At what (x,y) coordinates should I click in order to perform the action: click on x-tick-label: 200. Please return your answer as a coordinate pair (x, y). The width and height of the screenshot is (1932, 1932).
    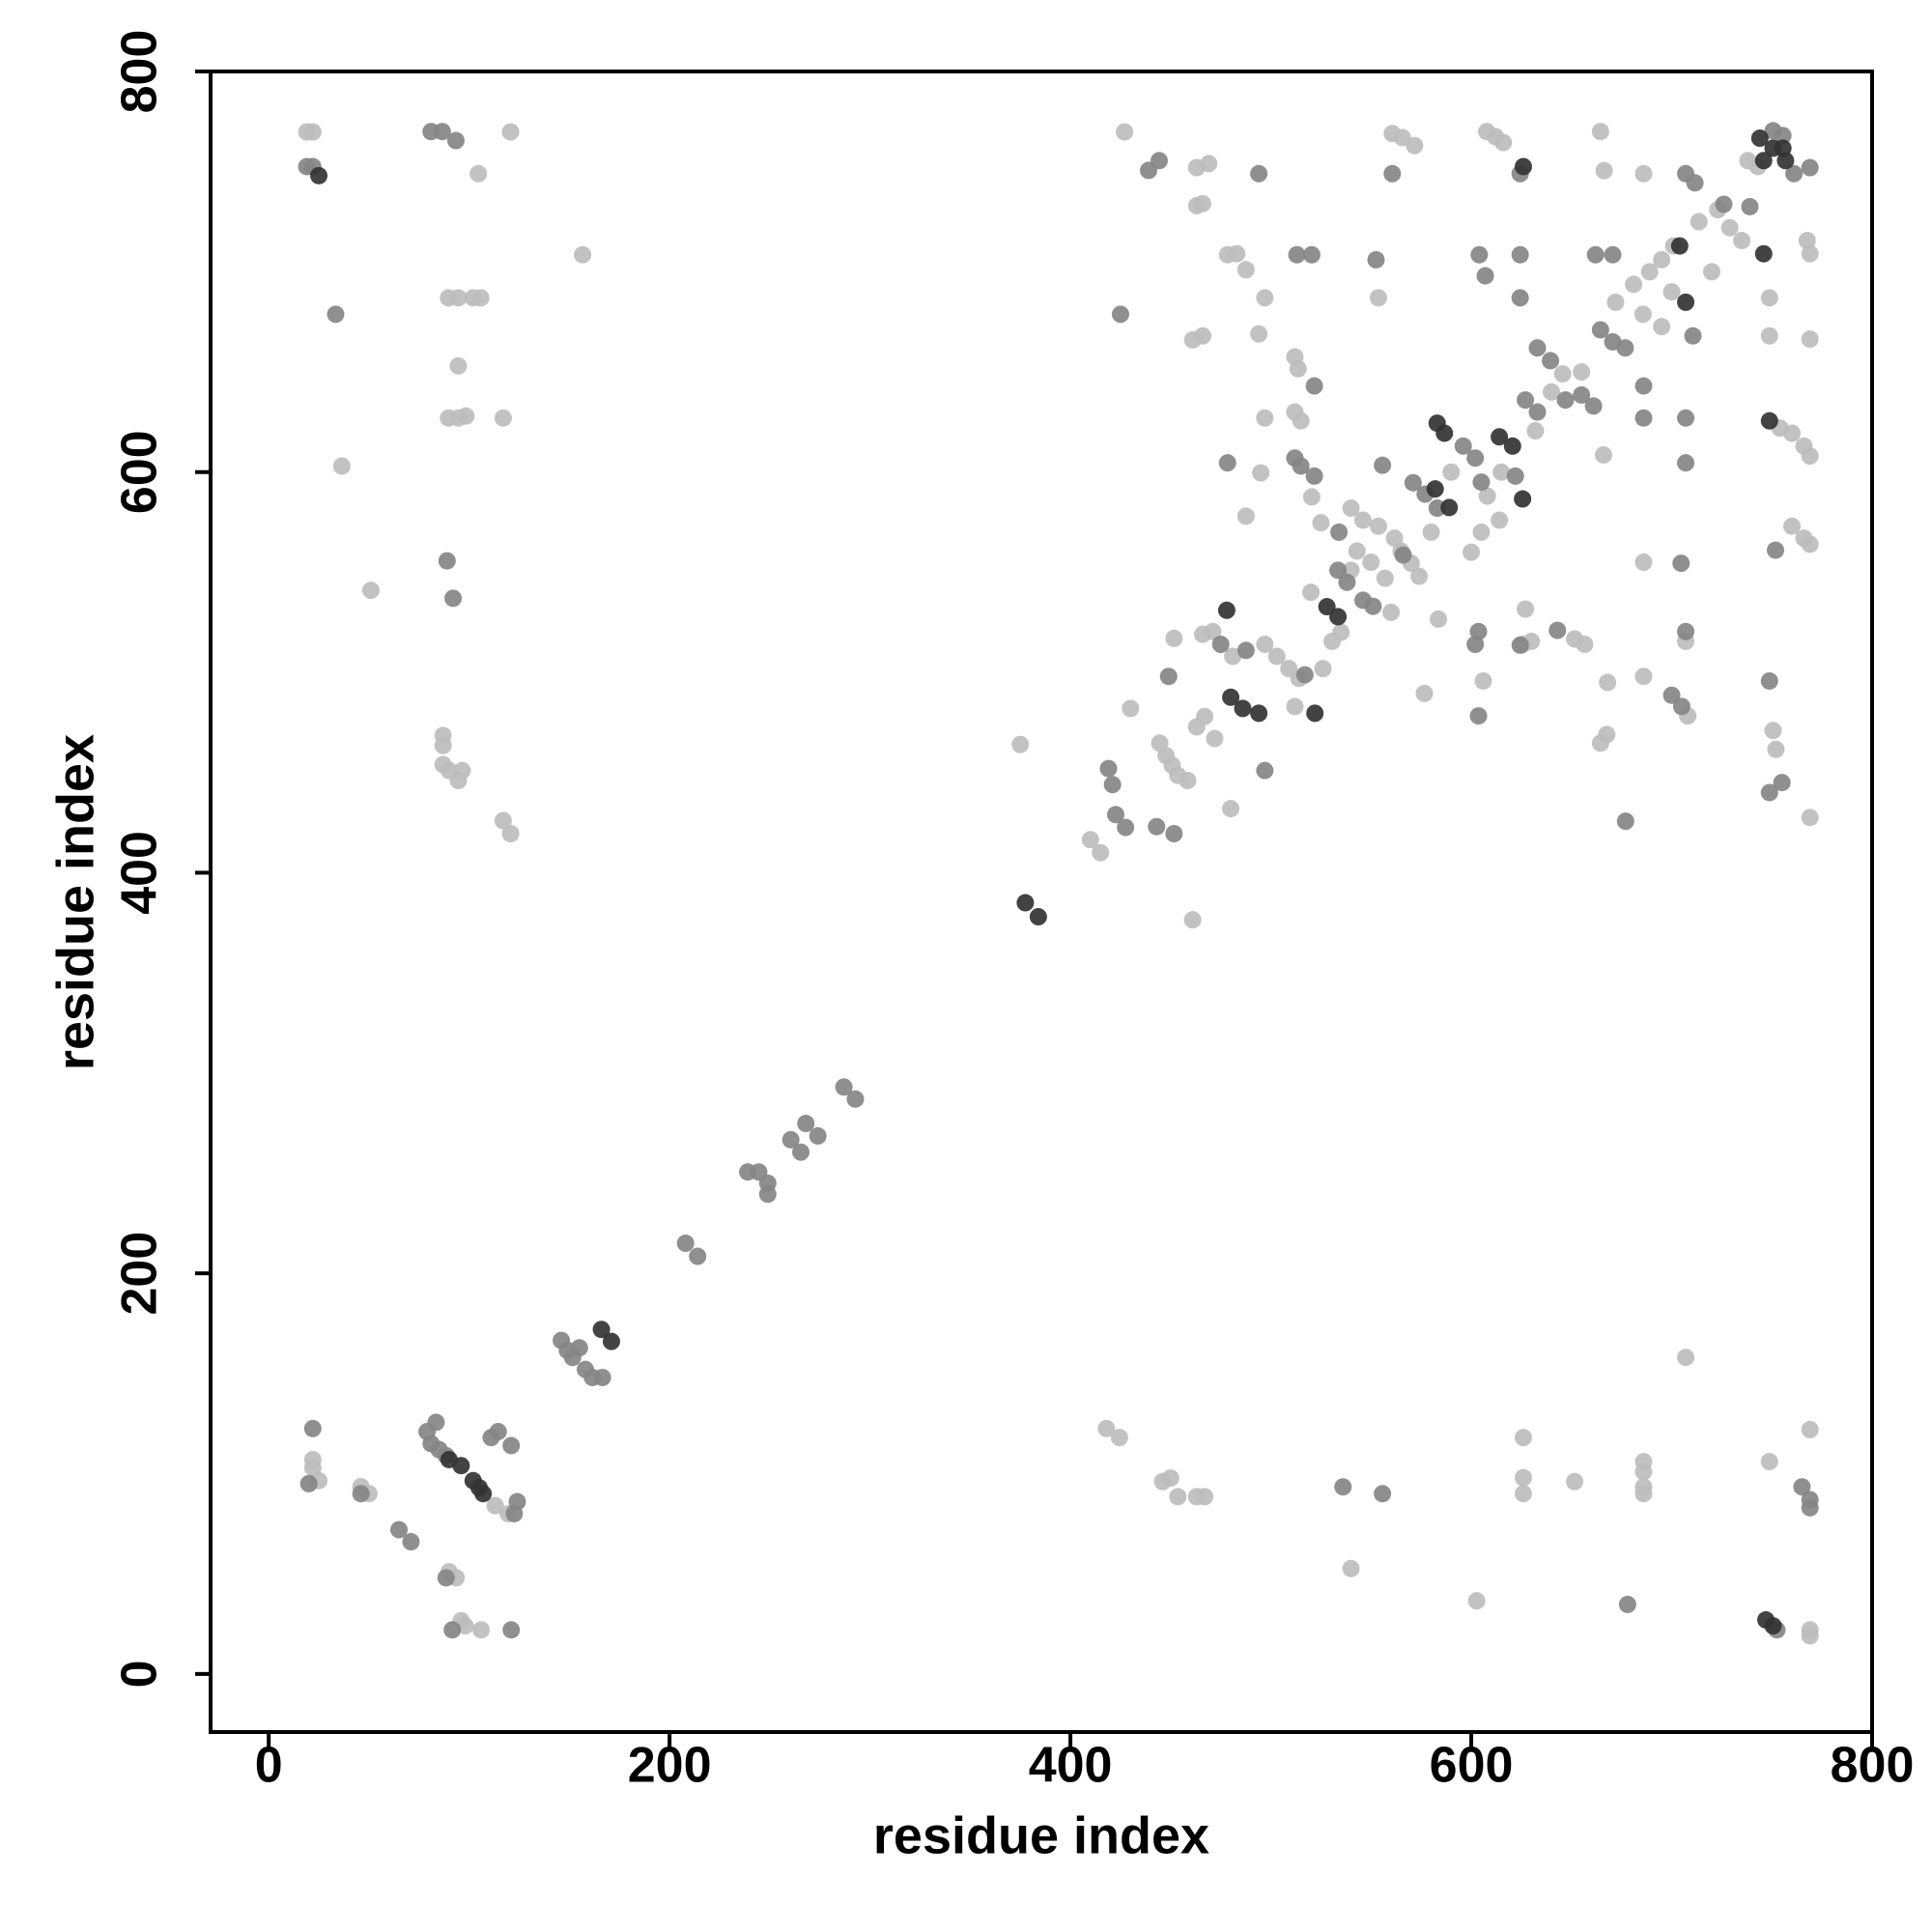
    Looking at the image, I should click on (670, 1766).